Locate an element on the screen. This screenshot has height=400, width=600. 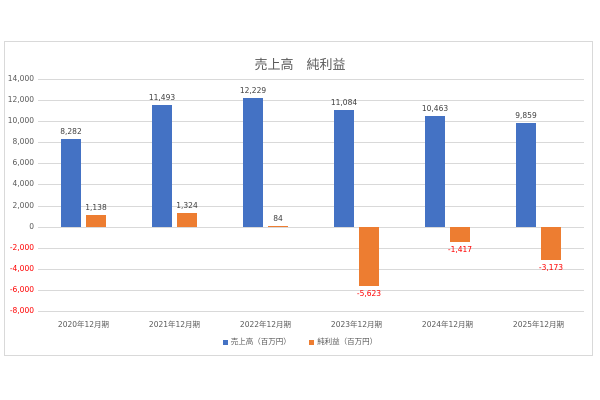
y-tick-label: 12,000 is located at coordinates (20, 100).